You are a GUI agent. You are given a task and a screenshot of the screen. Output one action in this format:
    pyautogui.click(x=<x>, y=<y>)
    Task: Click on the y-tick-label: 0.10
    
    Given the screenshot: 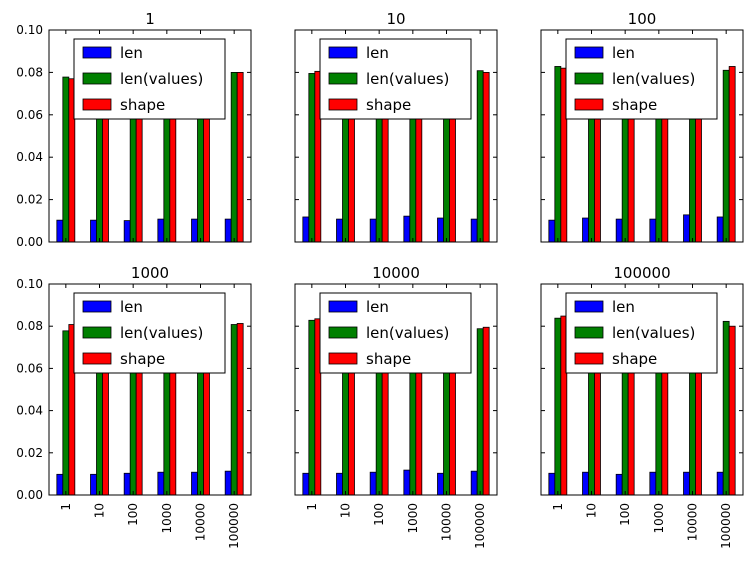 What is the action you would take?
    pyautogui.click(x=29, y=30)
    